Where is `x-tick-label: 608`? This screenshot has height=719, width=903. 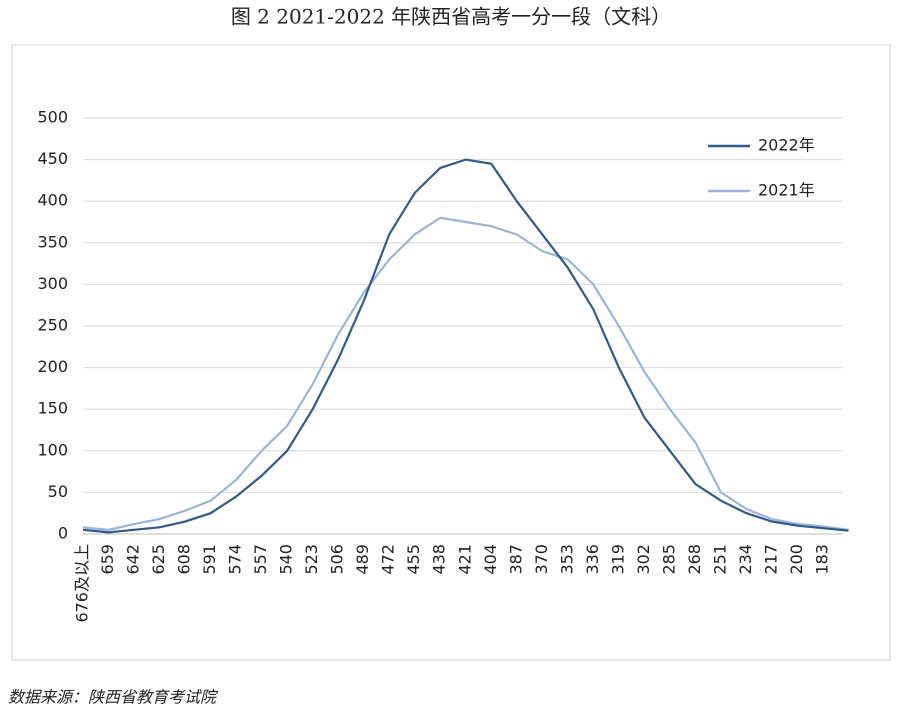
x-tick-label: 608 is located at coordinates (184, 559).